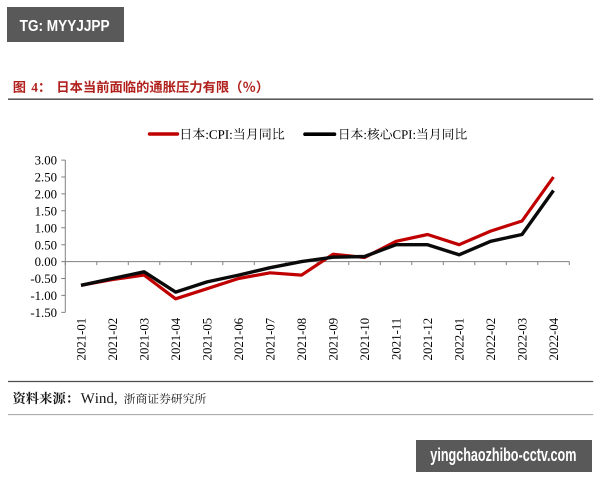 Image resolution: width=600 pixels, height=480 pixels. What do you see at coordinates (46, 245) in the screenshot?
I see `svg-text: 0.50` at bounding box center [46, 245].